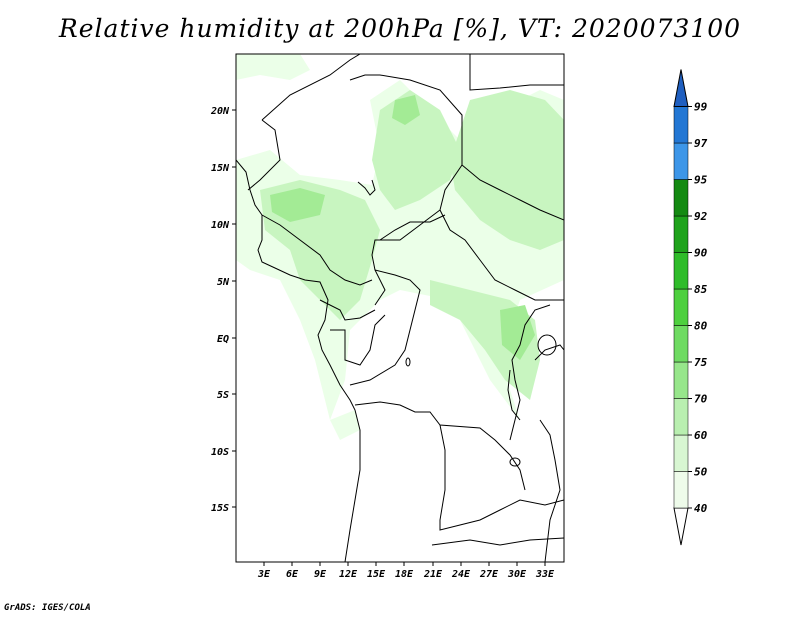 Image resolution: width=800 pixels, height=618 pixels. Describe the element at coordinates (545, 574) in the screenshot. I see `lon-tick-label: 33E` at that location.